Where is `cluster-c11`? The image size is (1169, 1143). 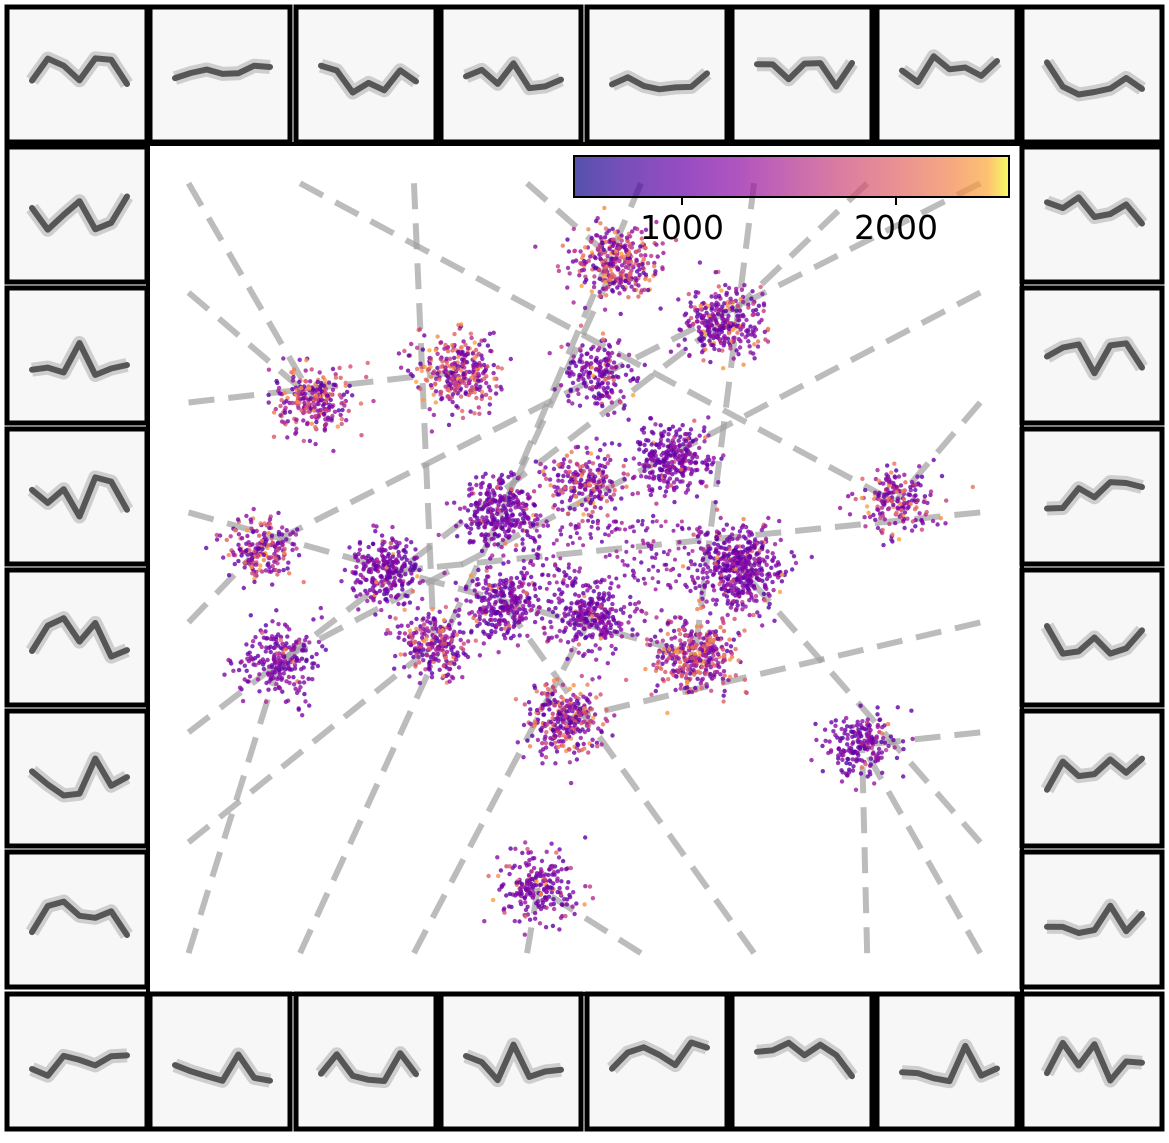 cluster-c11 is located at coordinates (382, 571).